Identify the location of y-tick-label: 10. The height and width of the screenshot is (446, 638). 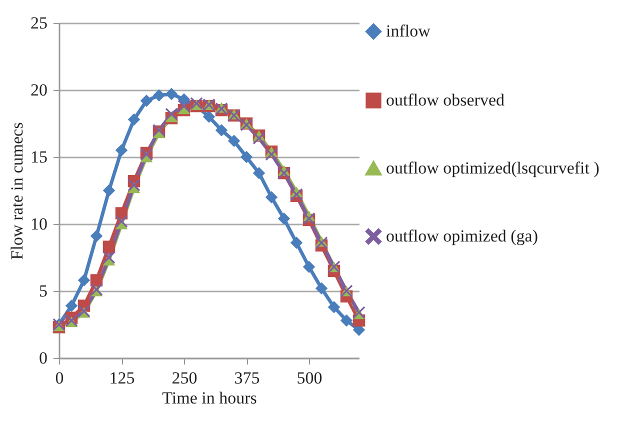
(39, 224).